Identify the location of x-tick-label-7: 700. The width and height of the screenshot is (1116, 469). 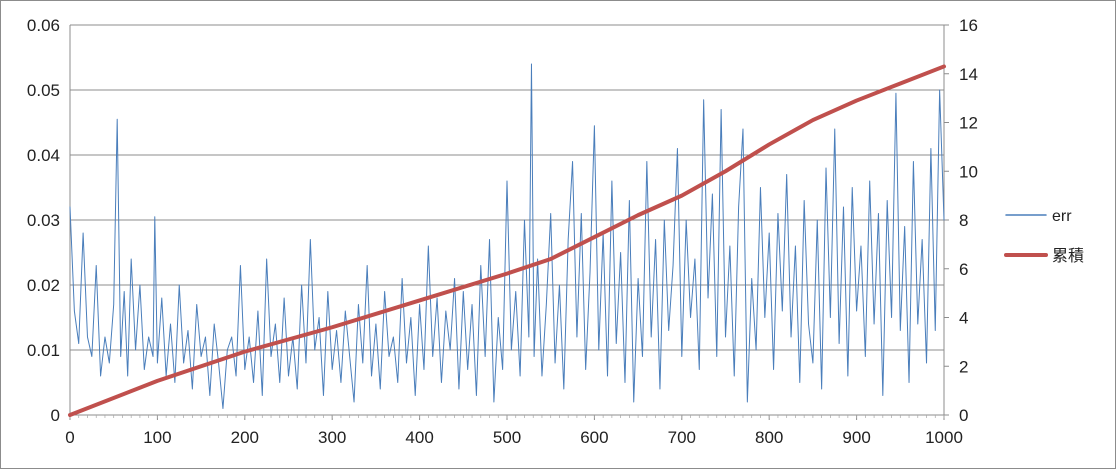
(682, 437).